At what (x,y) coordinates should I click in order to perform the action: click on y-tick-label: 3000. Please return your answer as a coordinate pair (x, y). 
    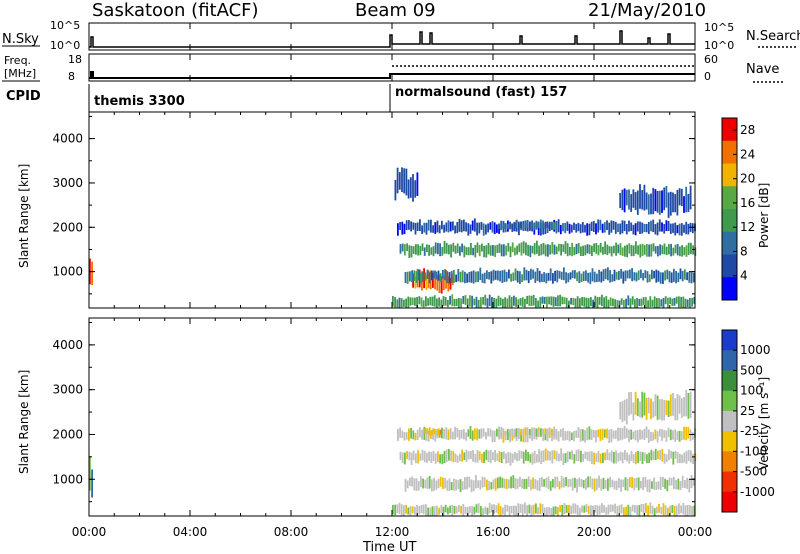
    Looking at the image, I should click on (67, 183).